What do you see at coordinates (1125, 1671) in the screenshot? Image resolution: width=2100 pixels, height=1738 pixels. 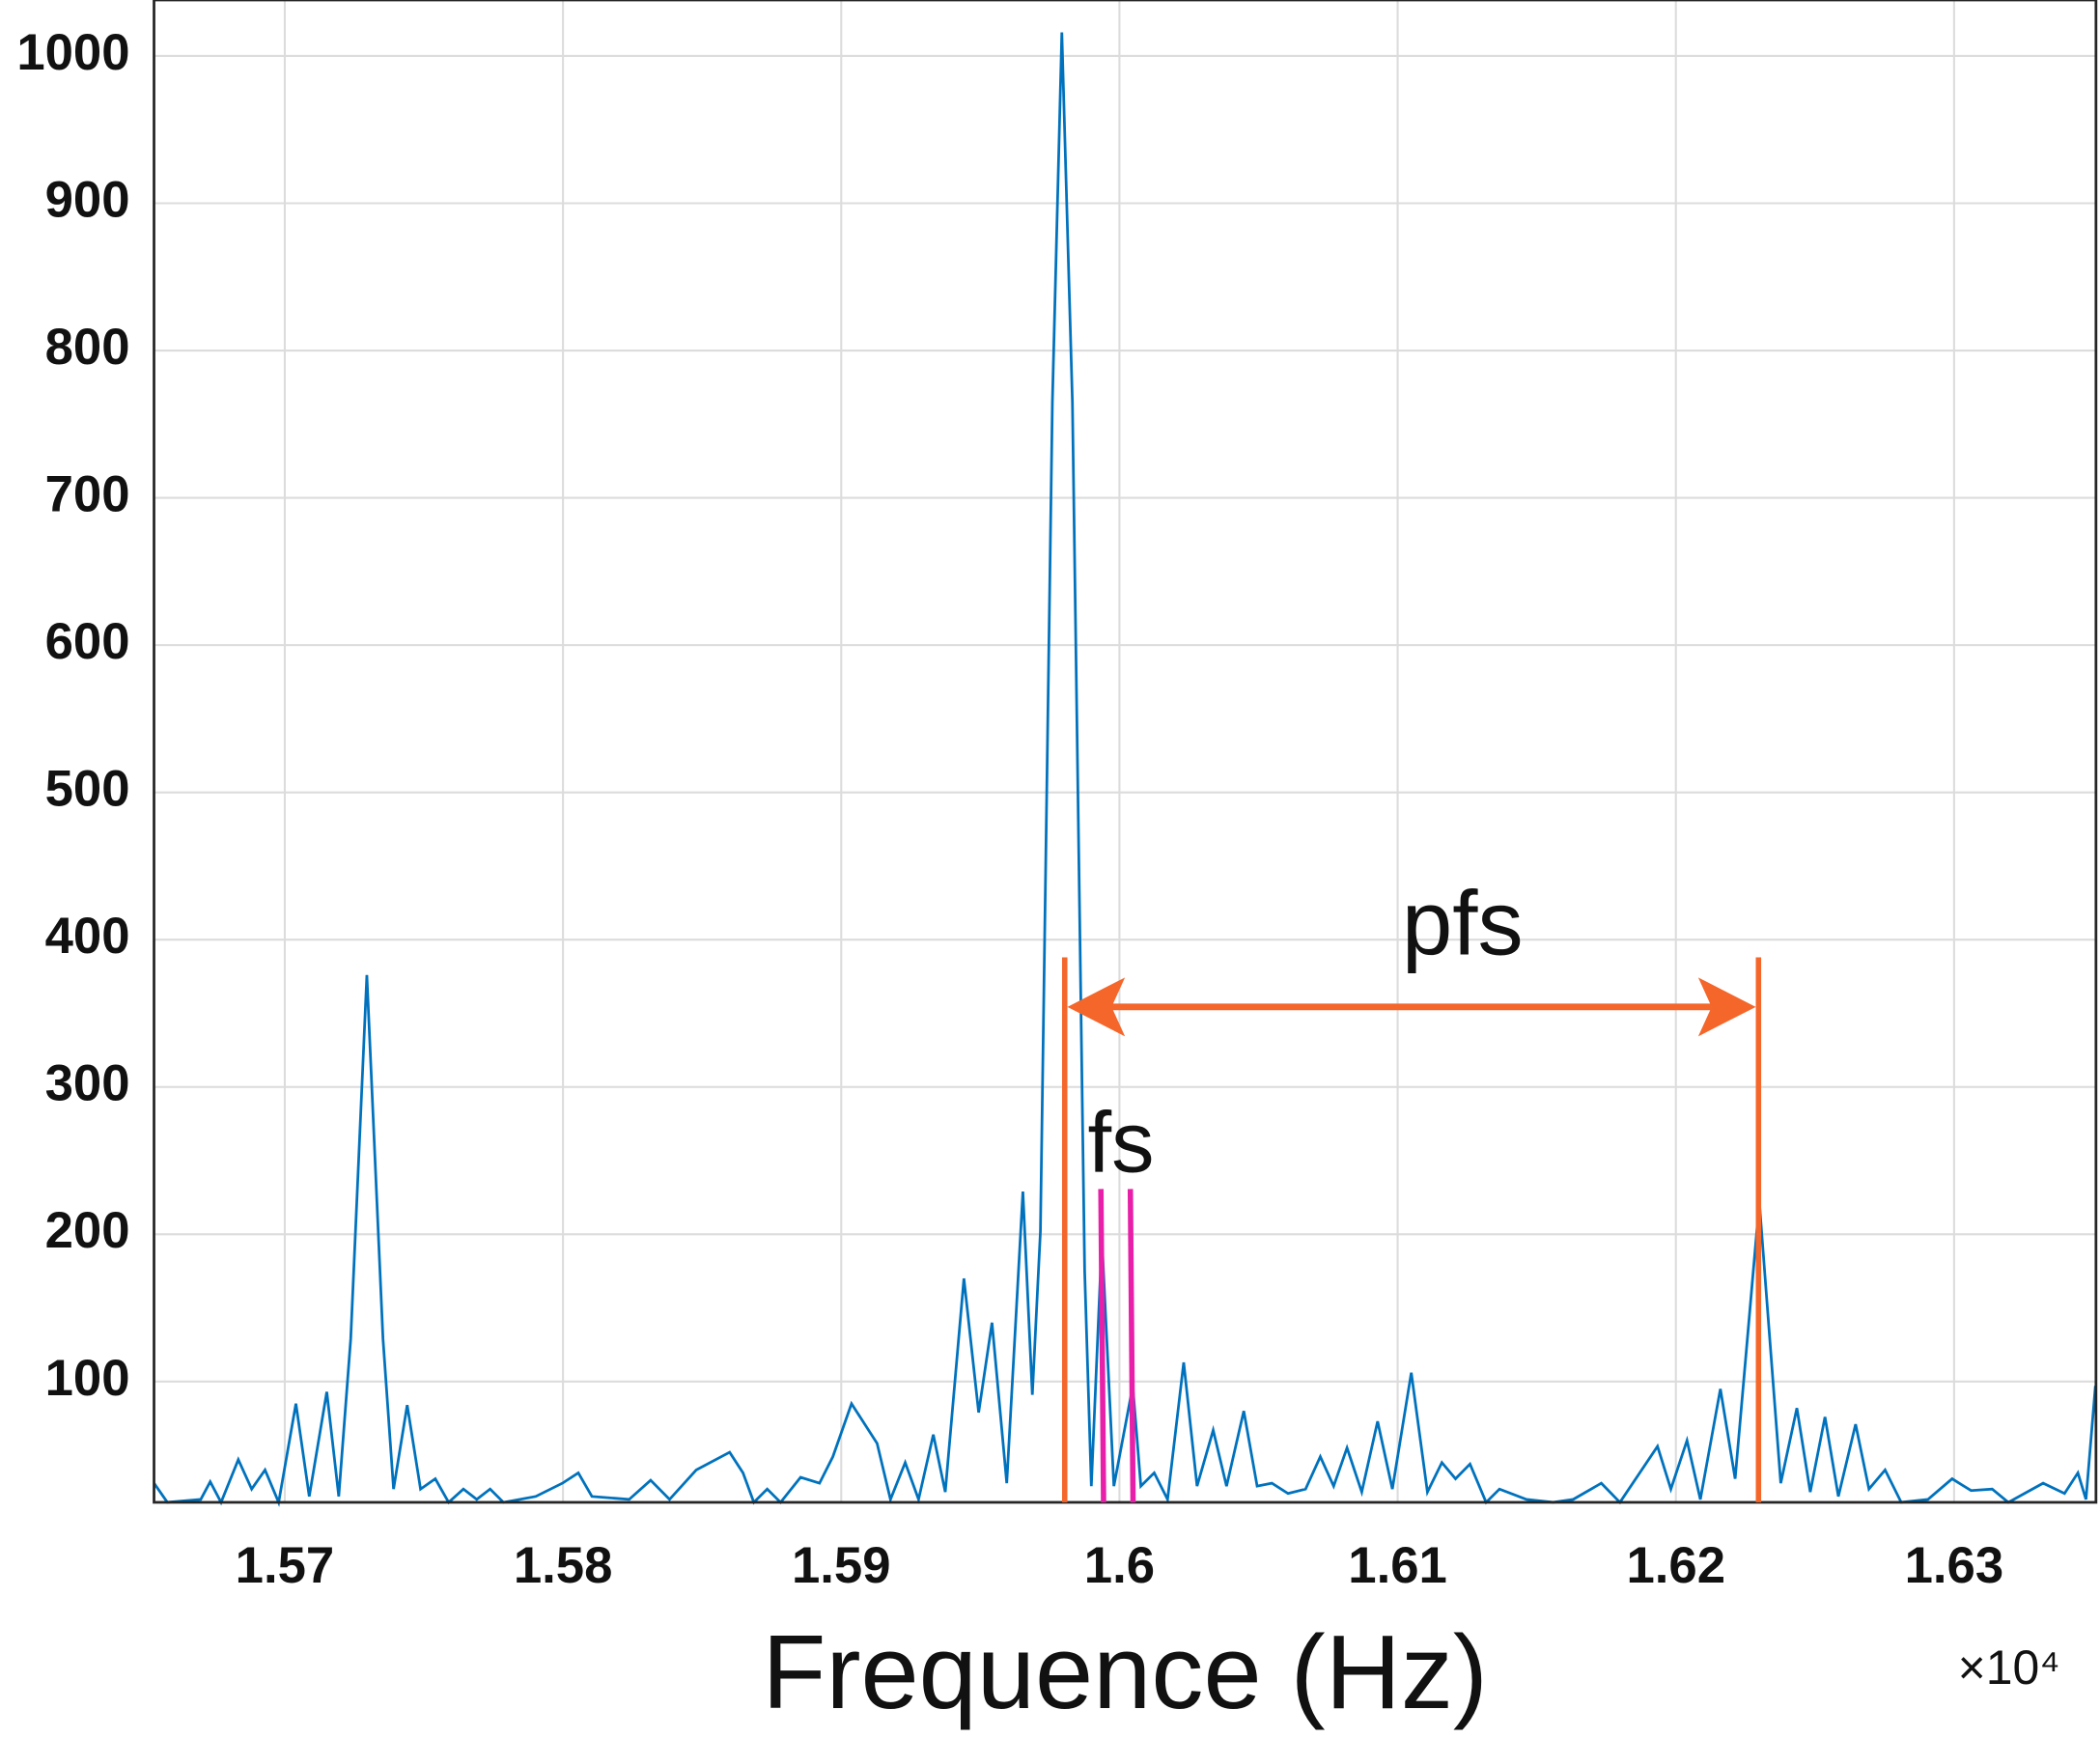 I see `x-axis-label: Frequence (Hz)` at bounding box center [1125, 1671].